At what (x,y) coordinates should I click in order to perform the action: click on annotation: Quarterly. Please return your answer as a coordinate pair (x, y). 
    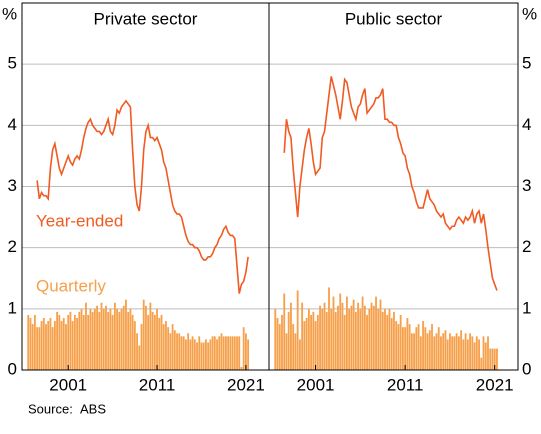
    Looking at the image, I should click on (71, 285).